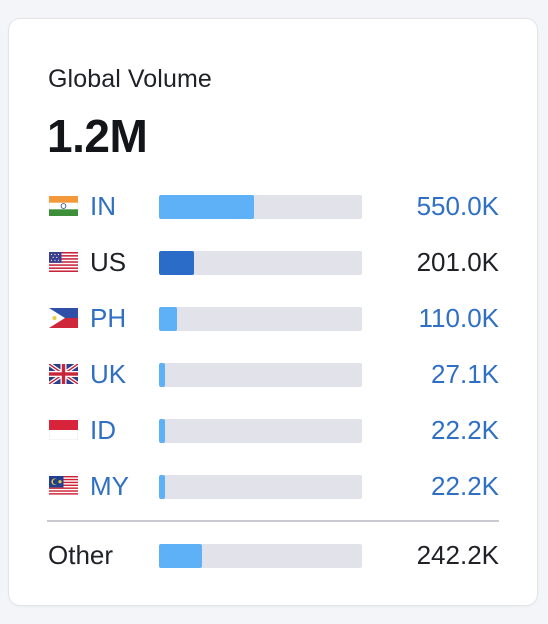 The width and height of the screenshot is (548, 624). What do you see at coordinates (108, 318) in the screenshot?
I see `country-code-link: PH` at bounding box center [108, 318].